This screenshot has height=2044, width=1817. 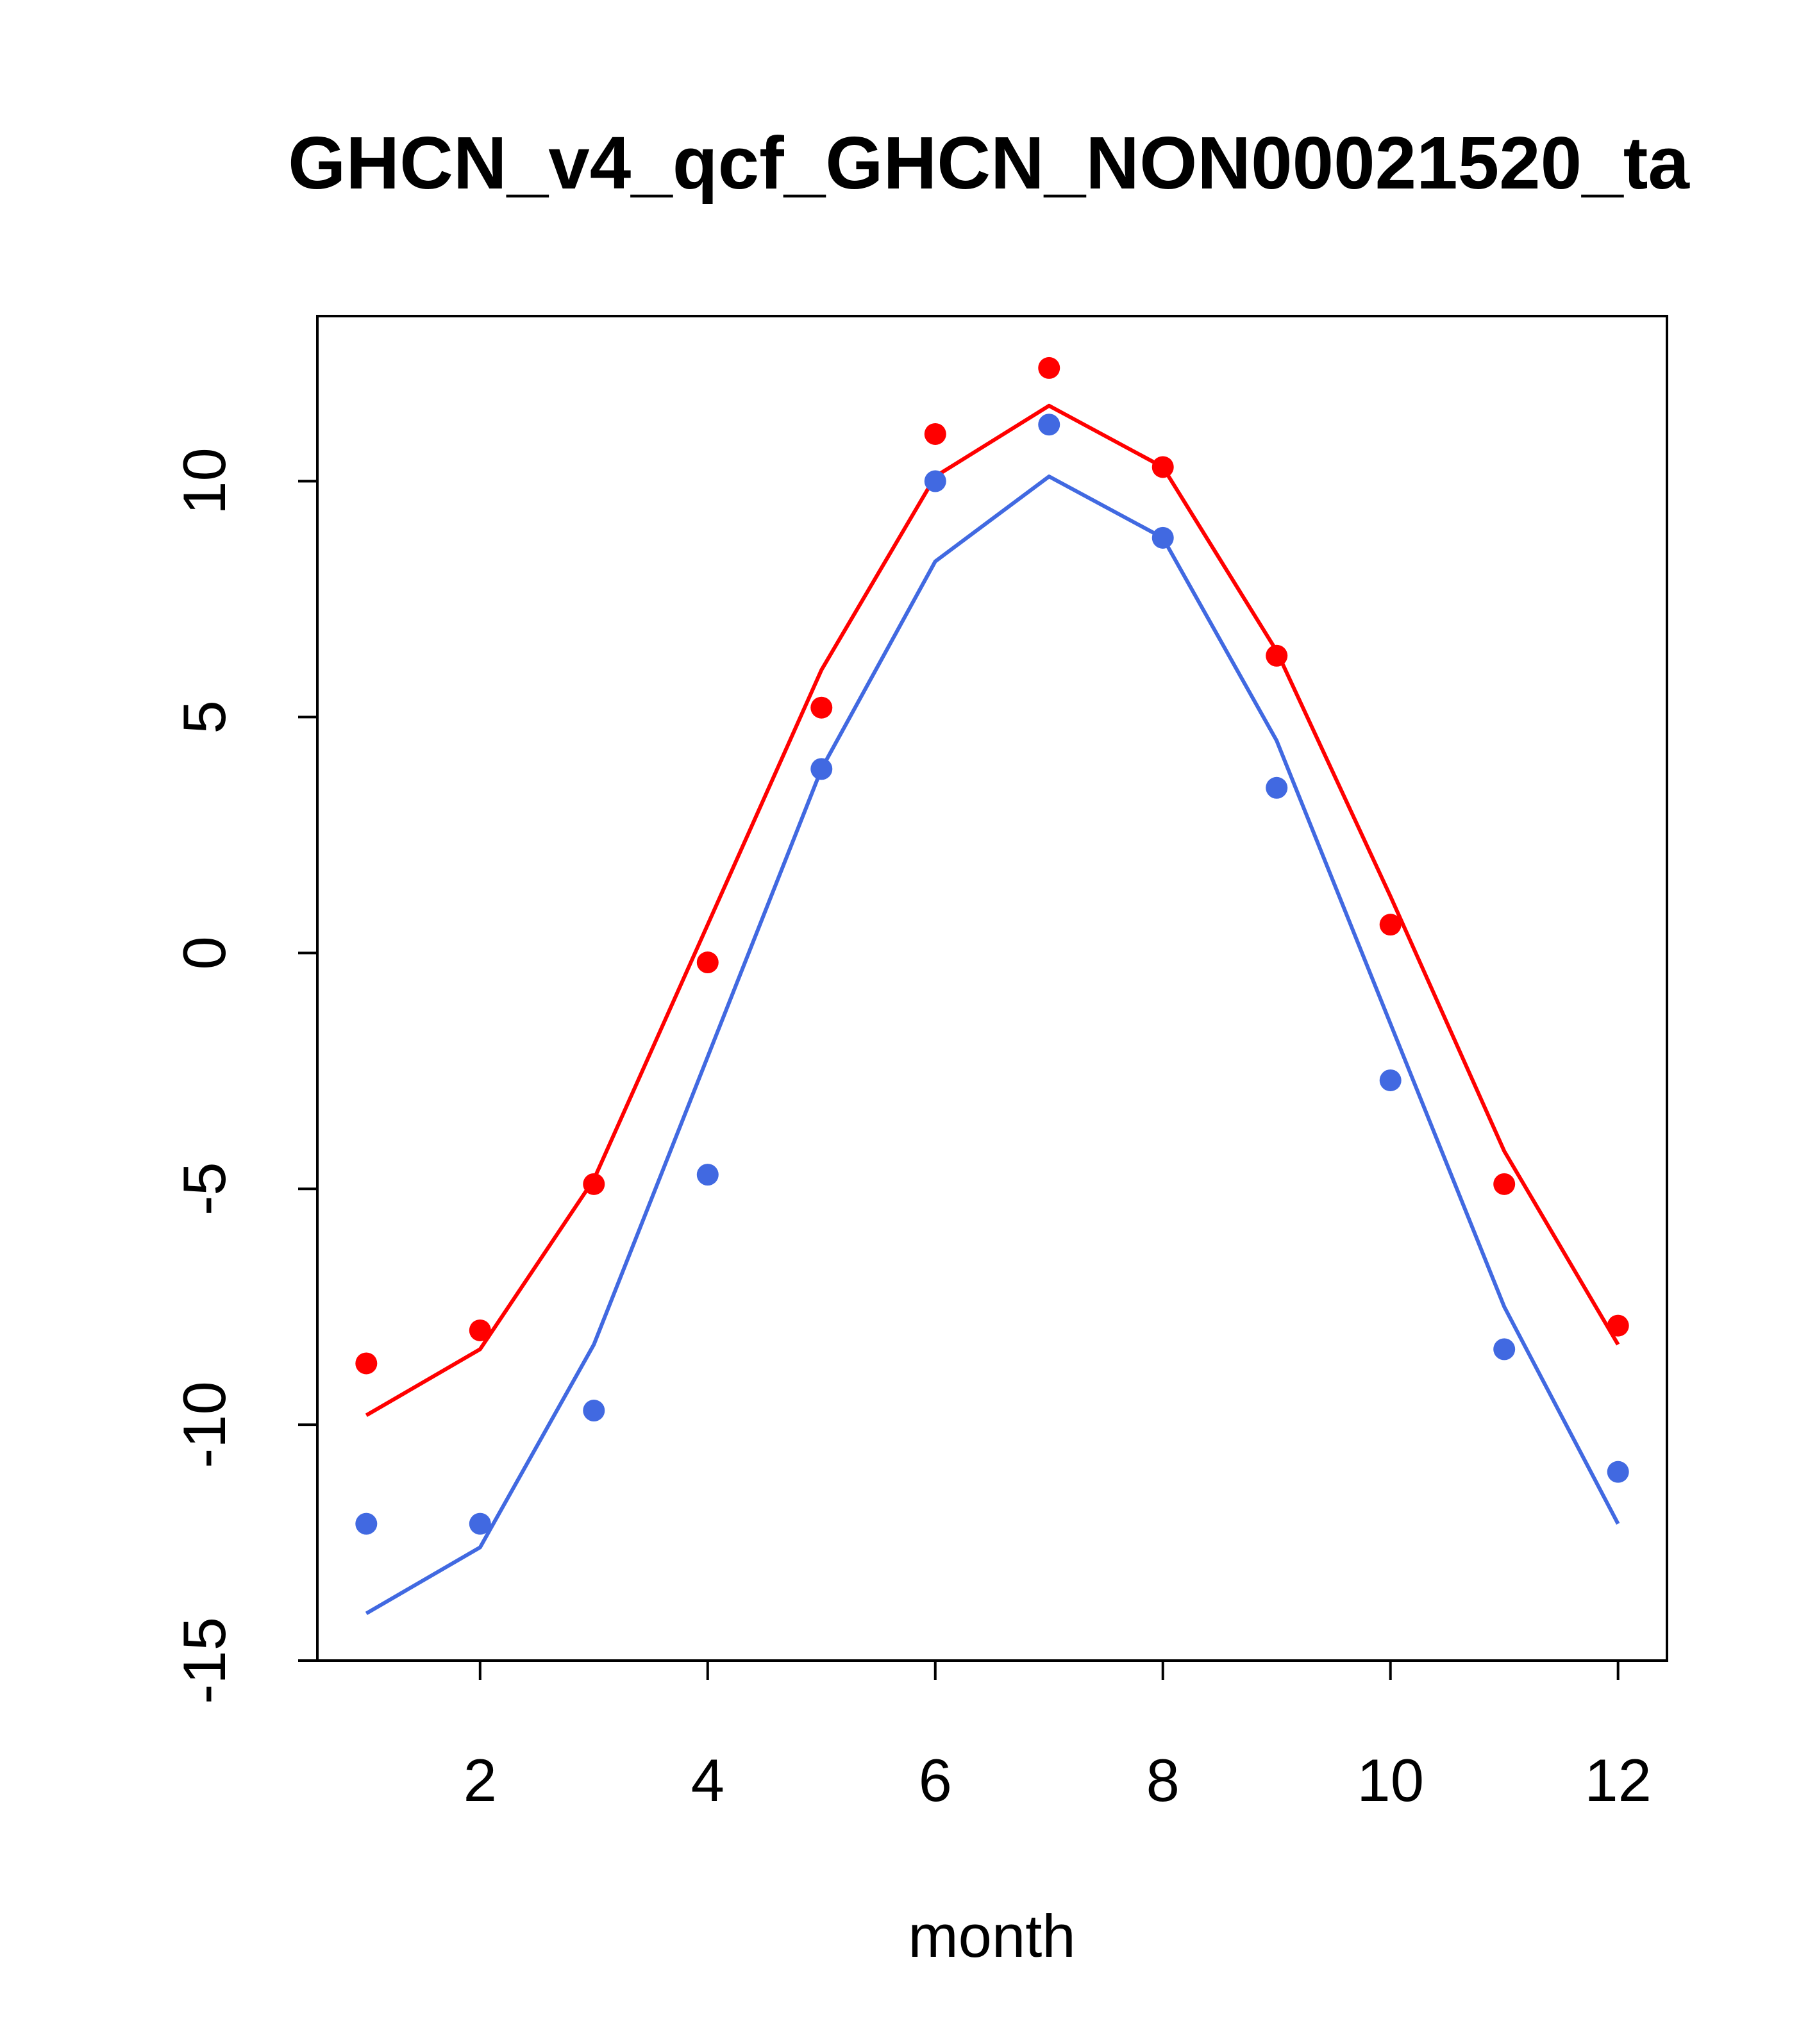 I want to click on x-tick-label: 8, so click(x=1163, y=1780).